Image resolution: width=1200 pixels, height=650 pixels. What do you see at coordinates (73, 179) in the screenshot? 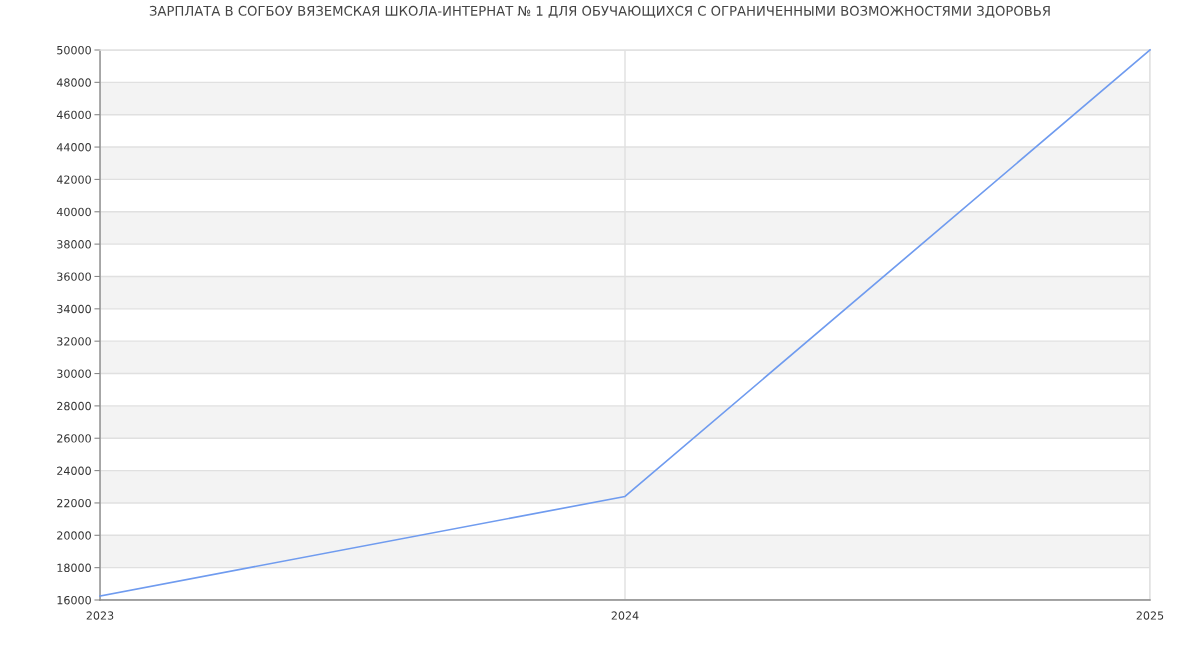
I see `y-tick-label: 42000` at bounding box center [73, 179].